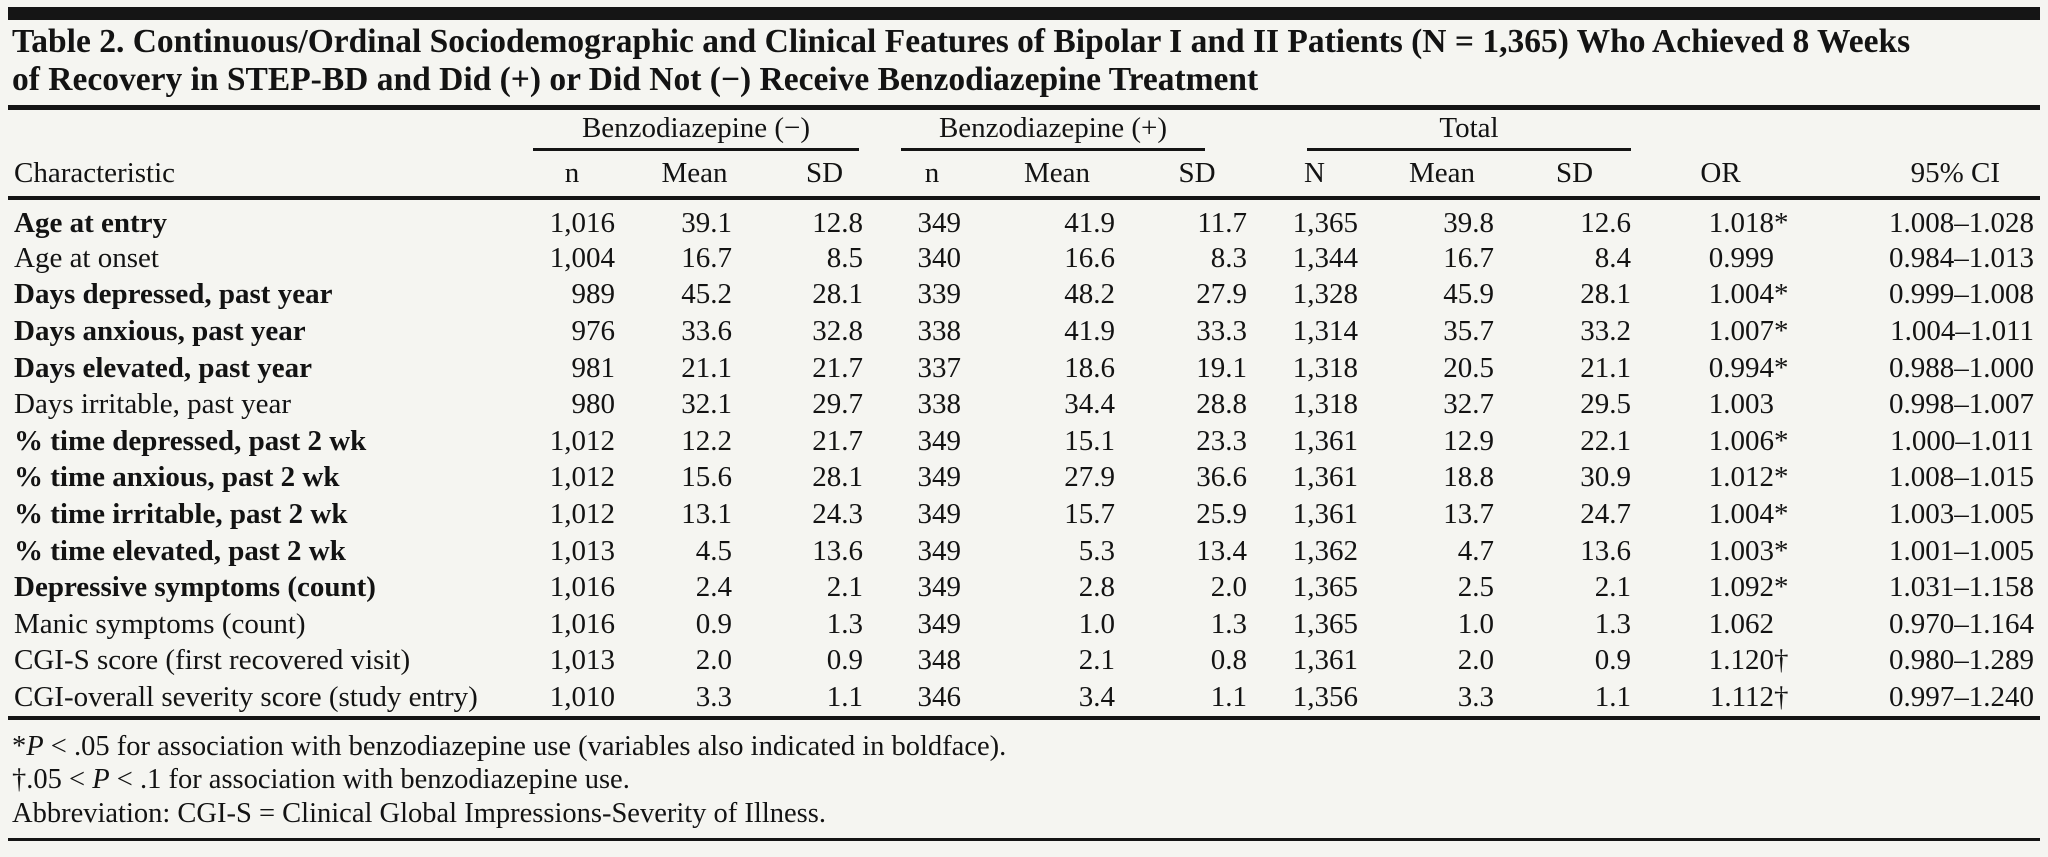  Describe the element at coordinates (1613, 257) in the screenshot. I see `cell-value: 8.4` at that location.